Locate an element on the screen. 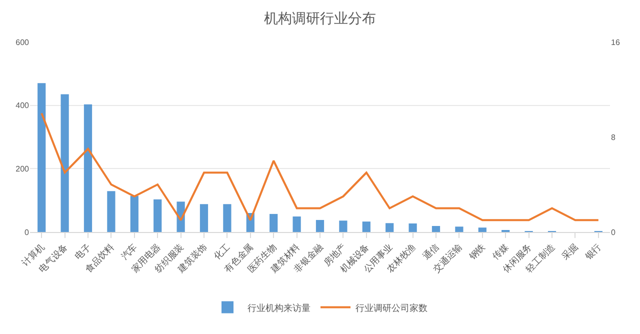 The image size is (640, 334). y-tick-label: 0 is located at coordinates (27, 232).